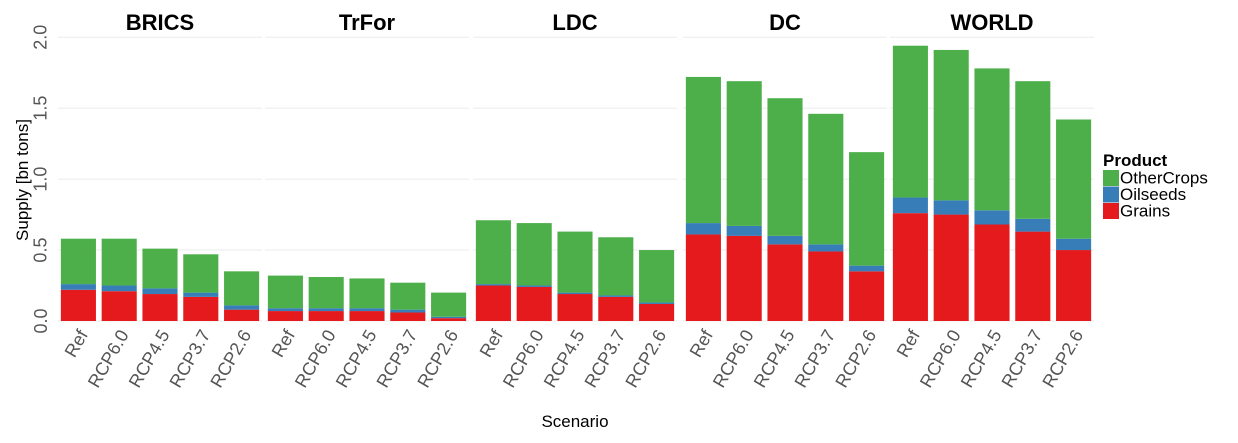 The height and width of the screenshot is (443, 1238). What do you see at coordinates (160, 22) in the screenshot?
I see `facet-title: BRICS` at bounding box center [160, 22].